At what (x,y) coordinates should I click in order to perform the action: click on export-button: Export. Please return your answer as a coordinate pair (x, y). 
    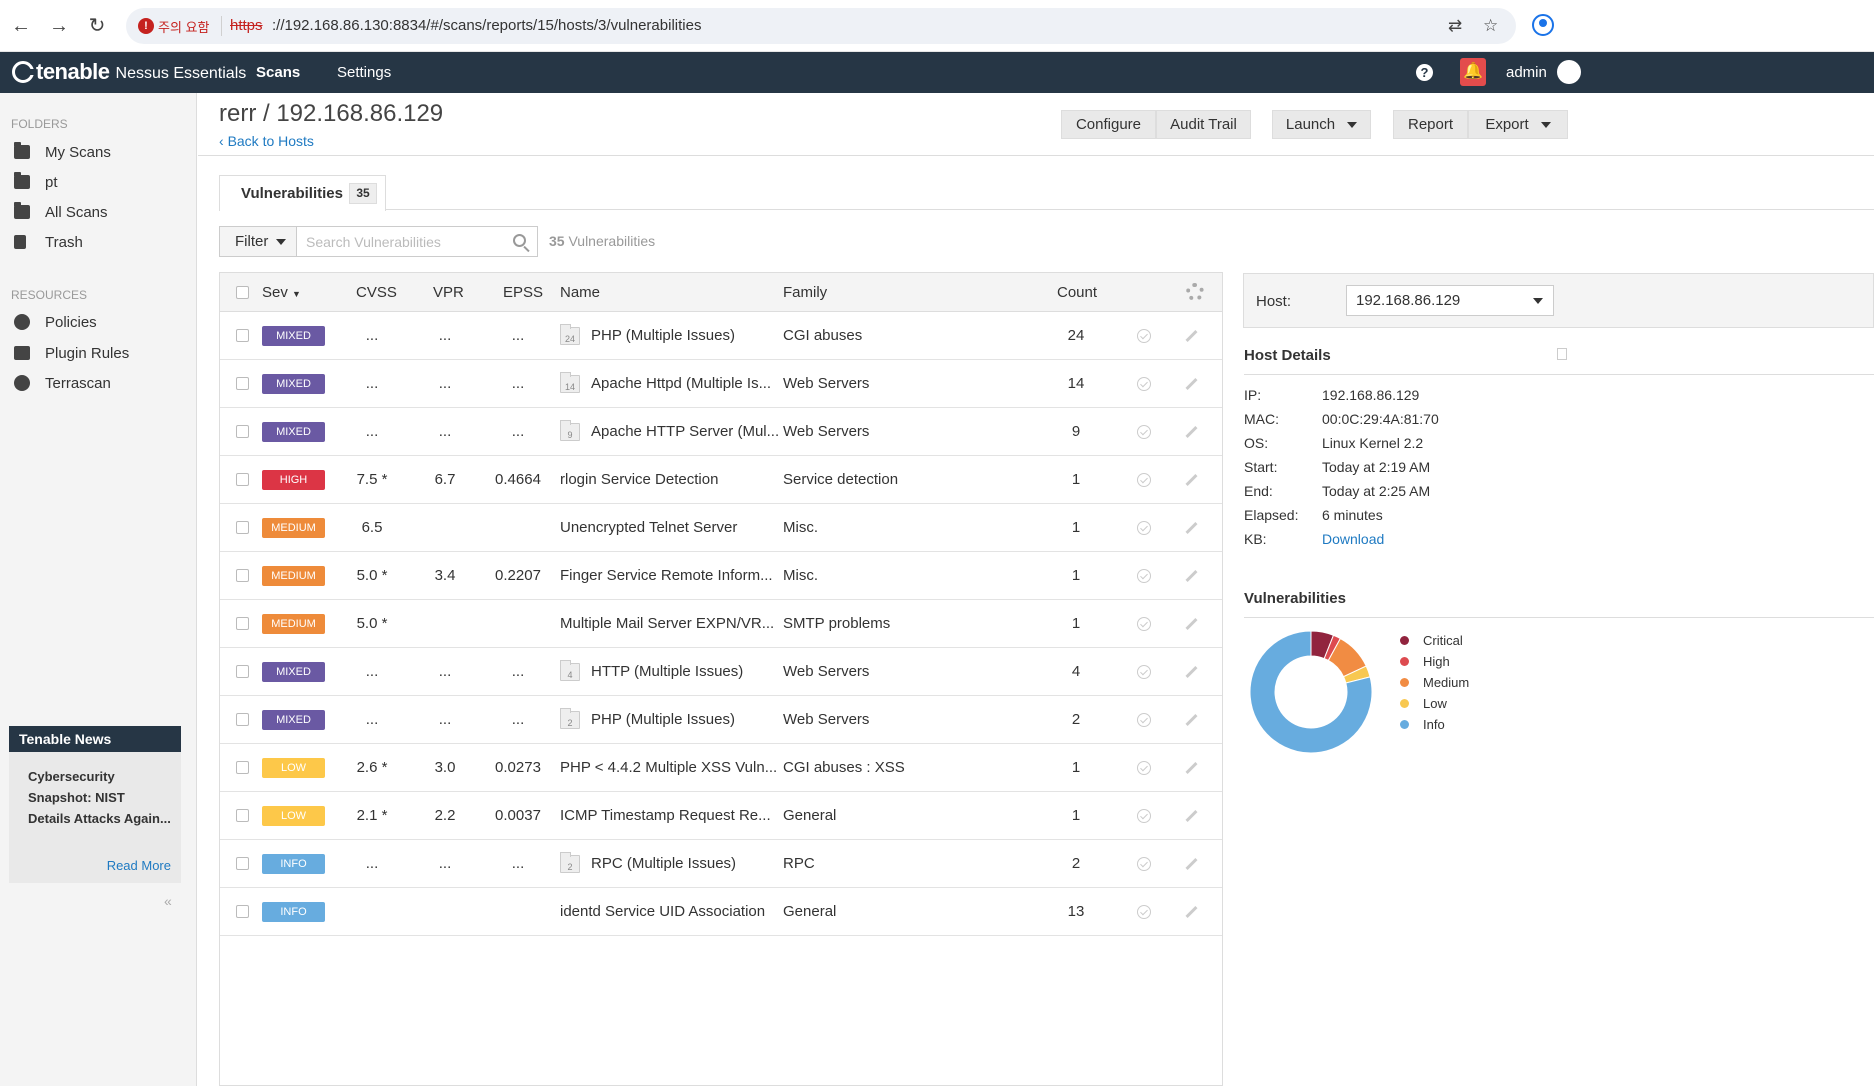
    Looking at the image, I should click on (1518, 124).